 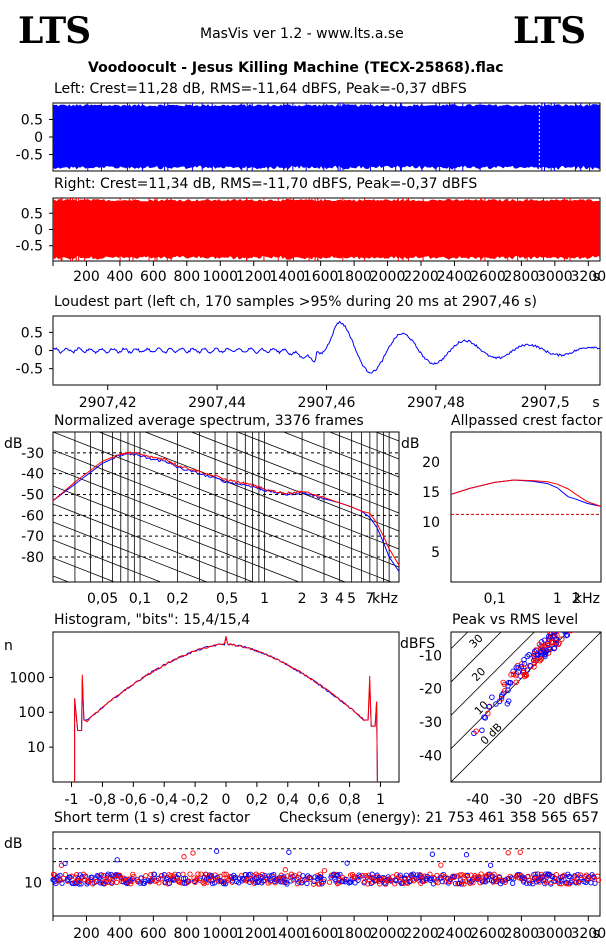 I want to click on left-waveform-chart: 0.5 0 -0.5, so click(x=303, y=136).